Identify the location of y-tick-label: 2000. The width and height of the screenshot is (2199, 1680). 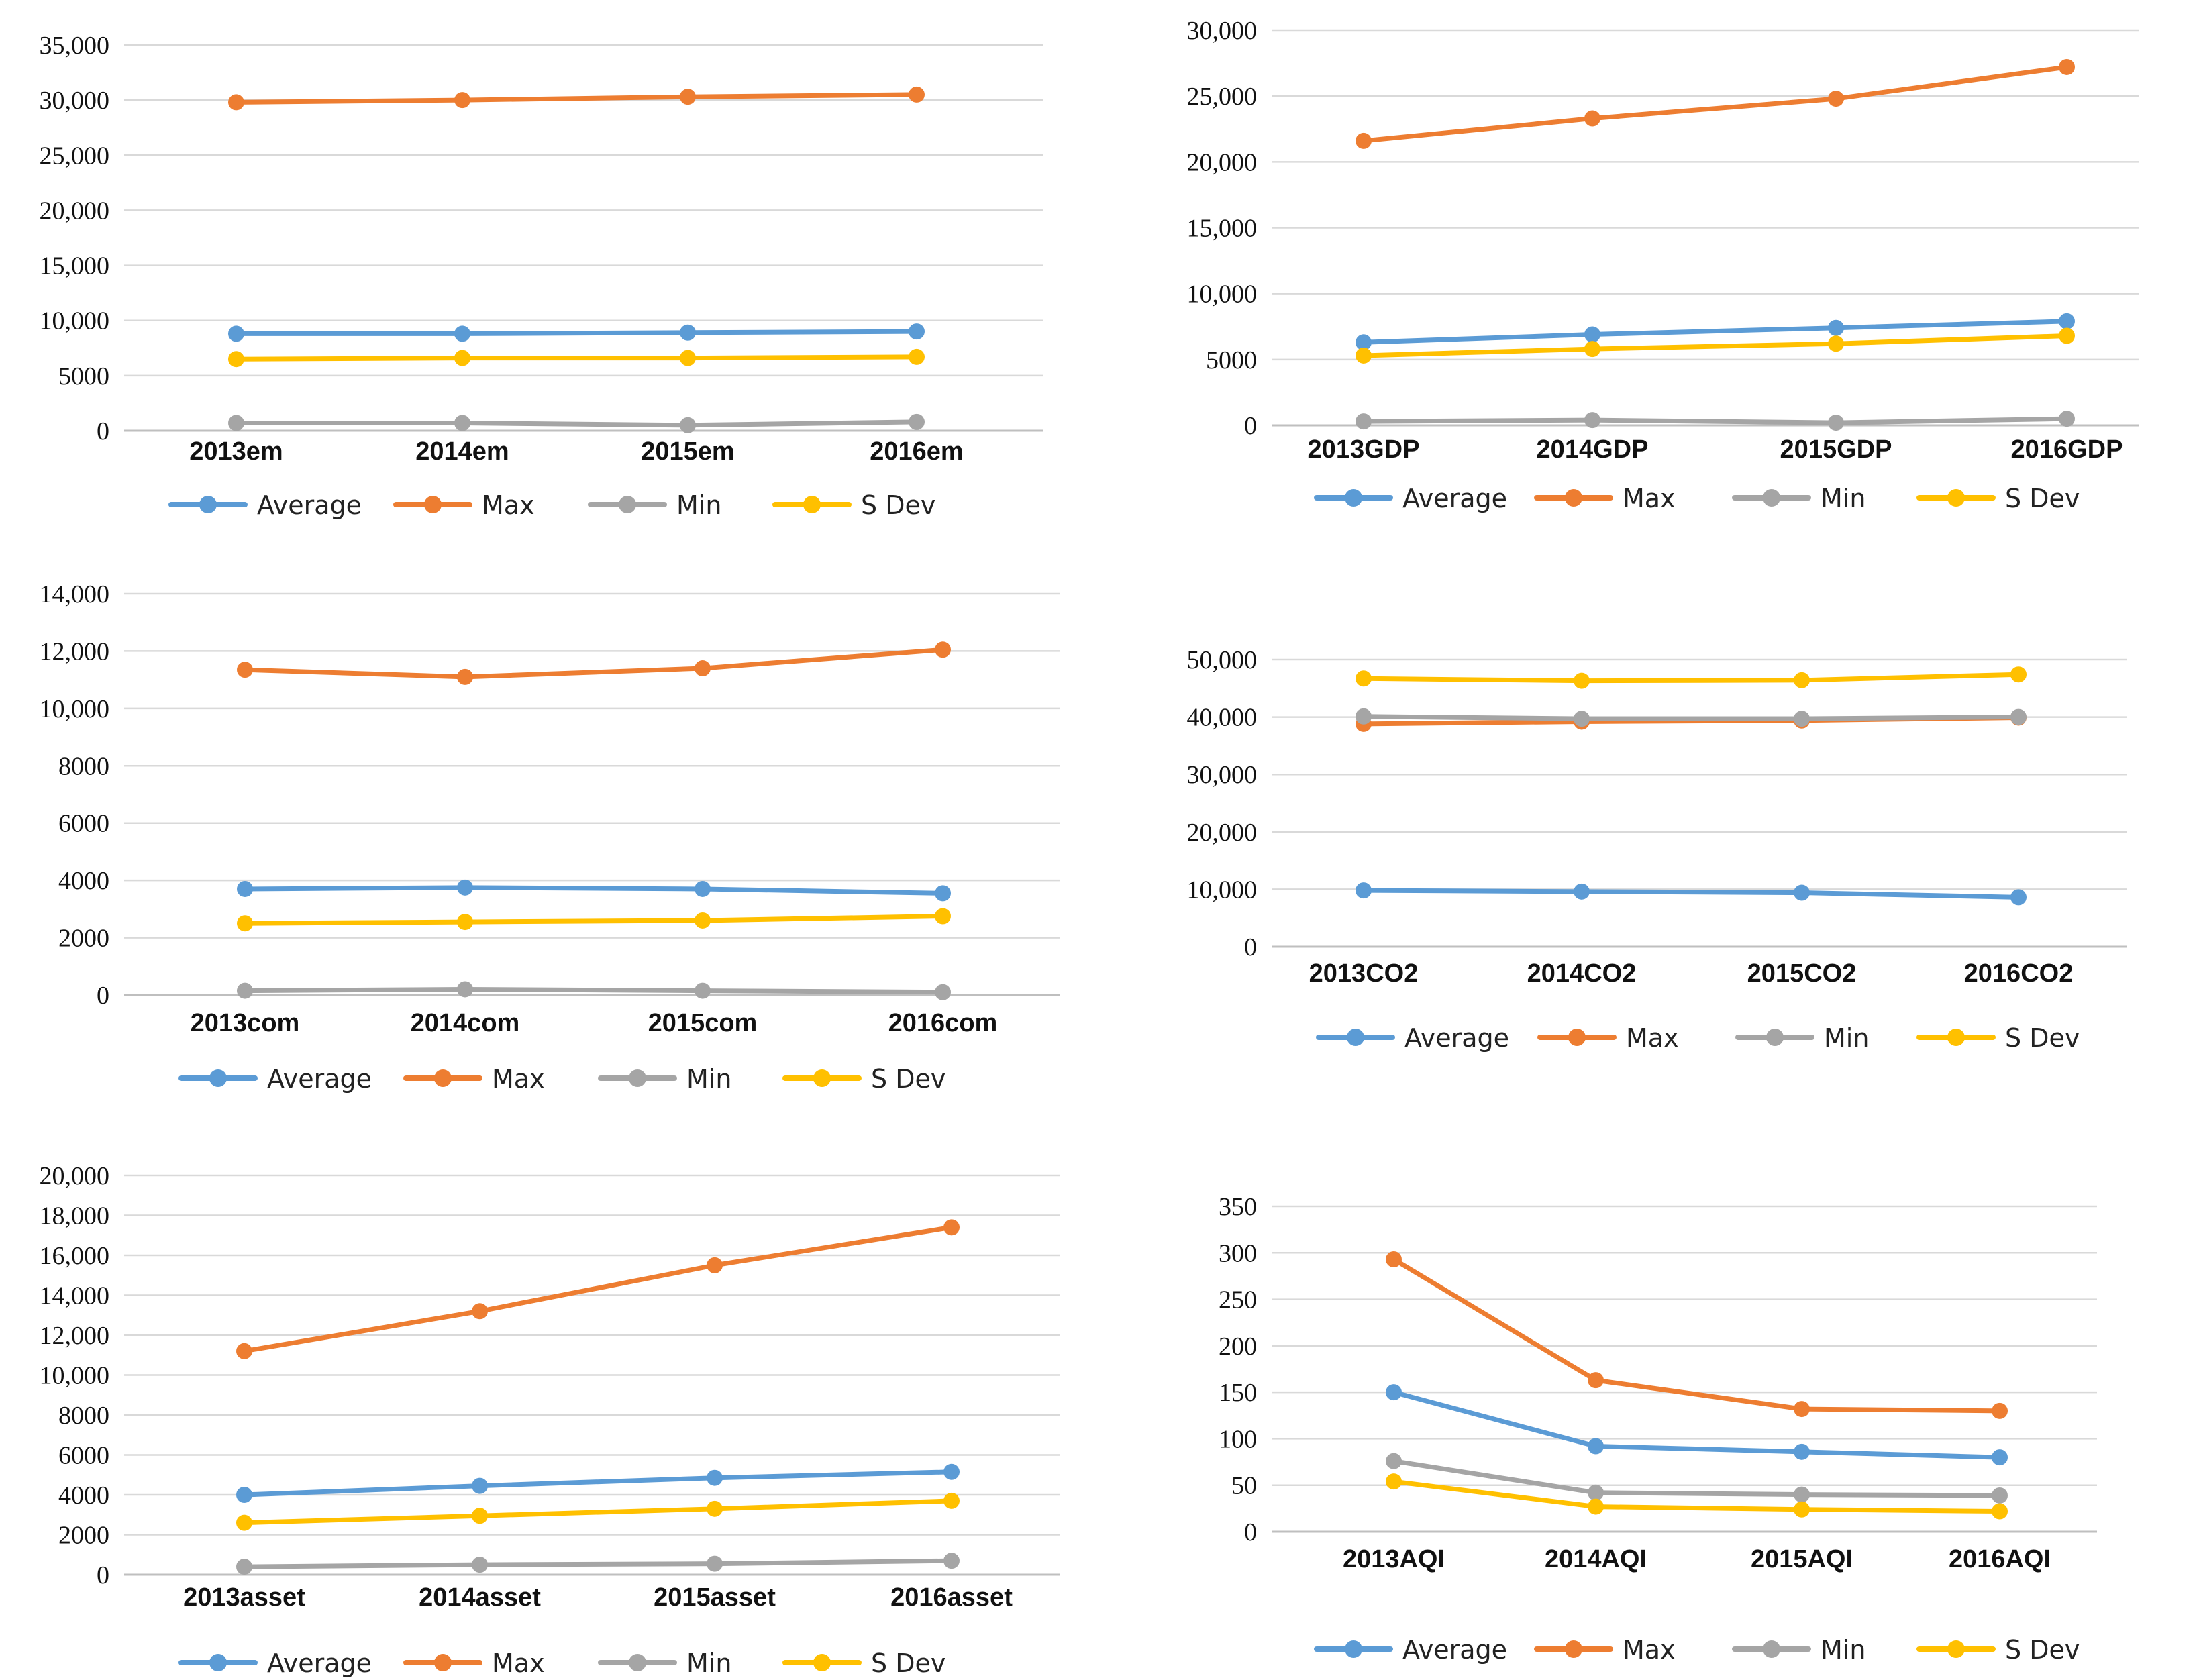
(83, 939).